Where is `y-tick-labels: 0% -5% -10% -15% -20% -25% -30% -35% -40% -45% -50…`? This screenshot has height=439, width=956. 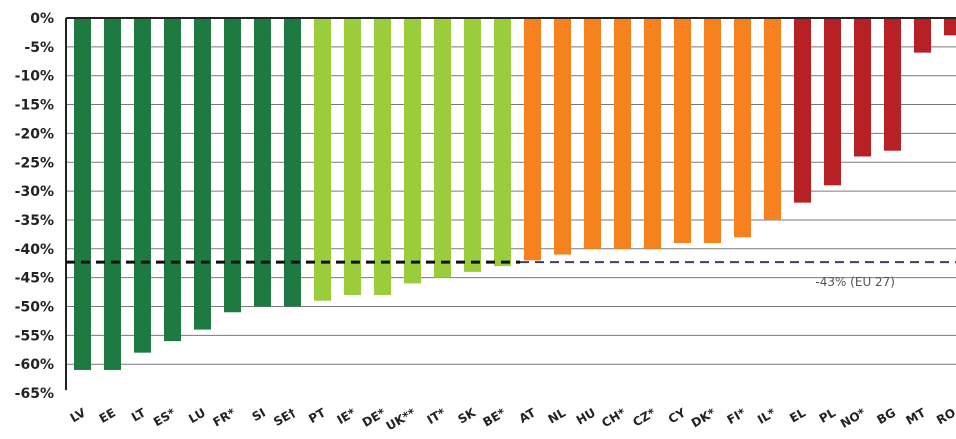 y-tick-labels: 0% -5% -10% -15% -20% -25% -30% -35% -40% -45% -50… is located at coordinates (34, 206).